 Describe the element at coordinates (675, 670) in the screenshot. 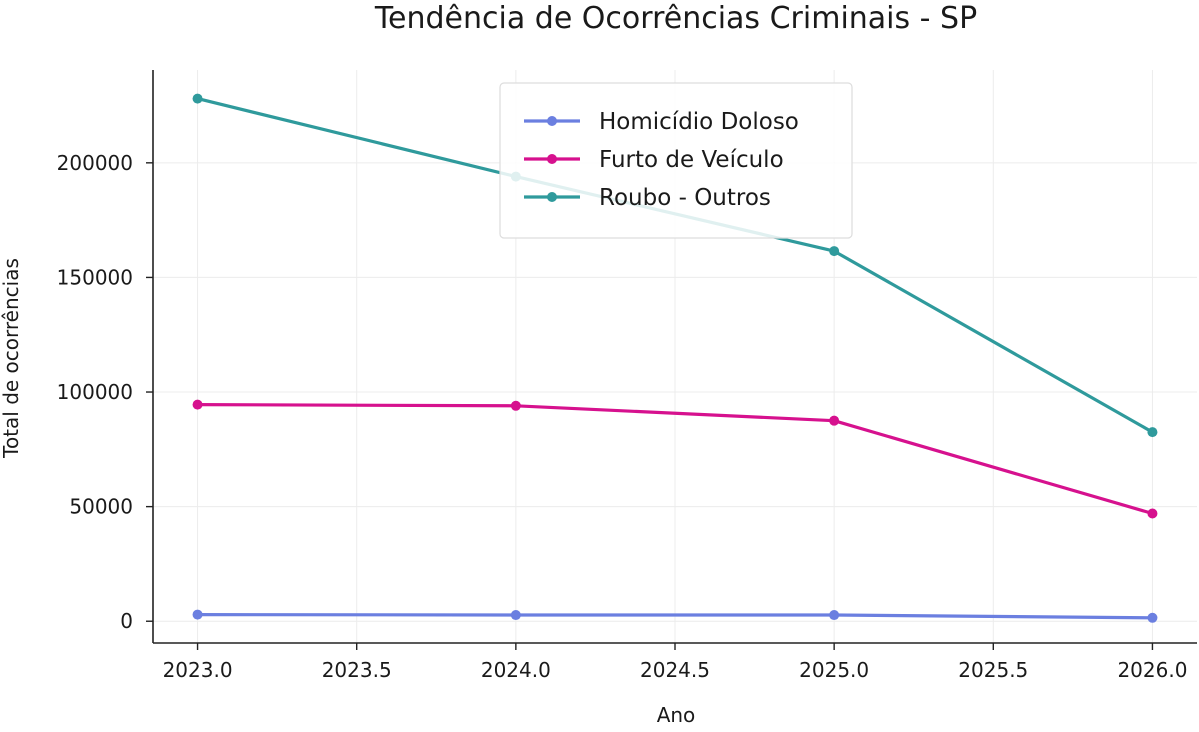

I see `x-tick-label: 2024.5` at that location.